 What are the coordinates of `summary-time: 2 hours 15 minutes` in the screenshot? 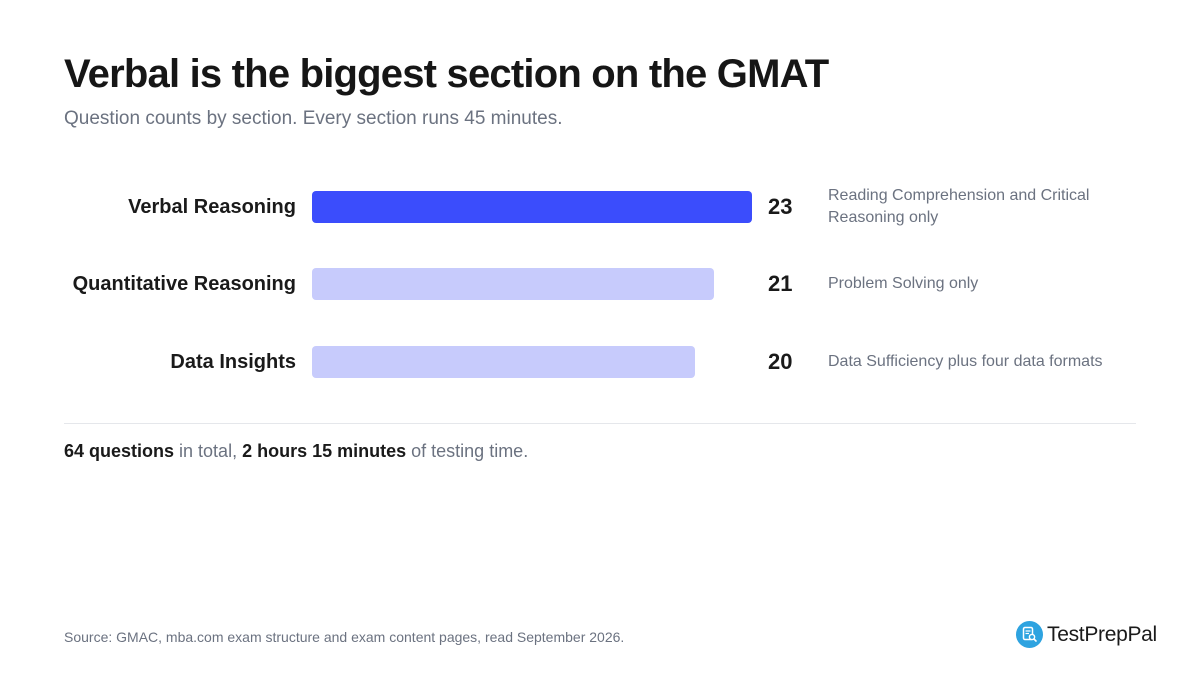 It's located at (324, 451).